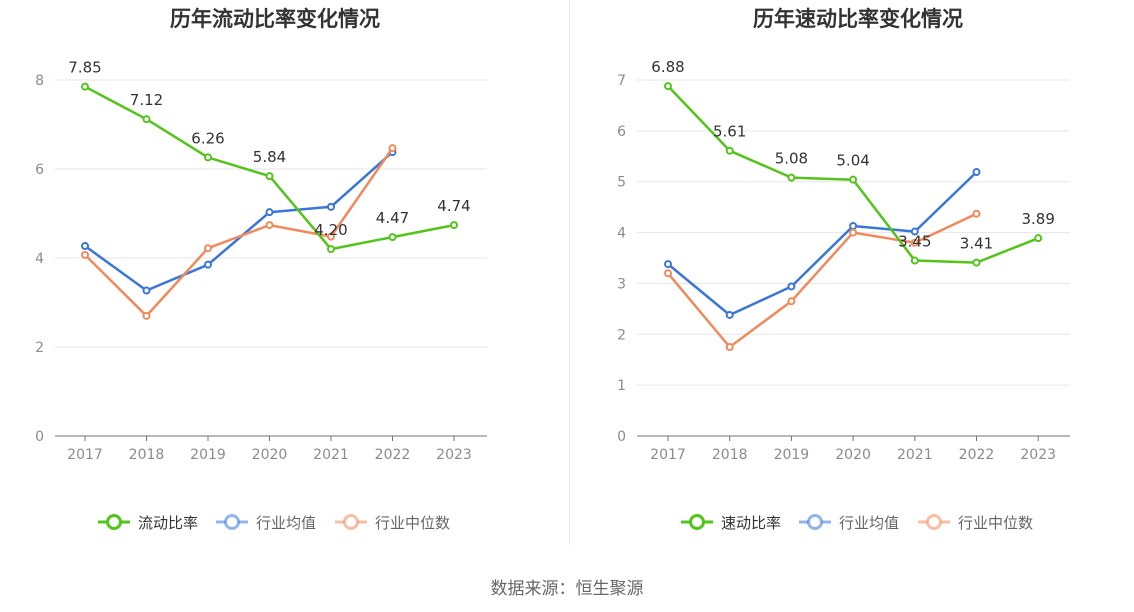 This screenshot has height=612, width=1134. What do you see at coordinates (751, 523) in the screenshot?
I see `legend-label: 速动比率` at bounding box center [751, 523].